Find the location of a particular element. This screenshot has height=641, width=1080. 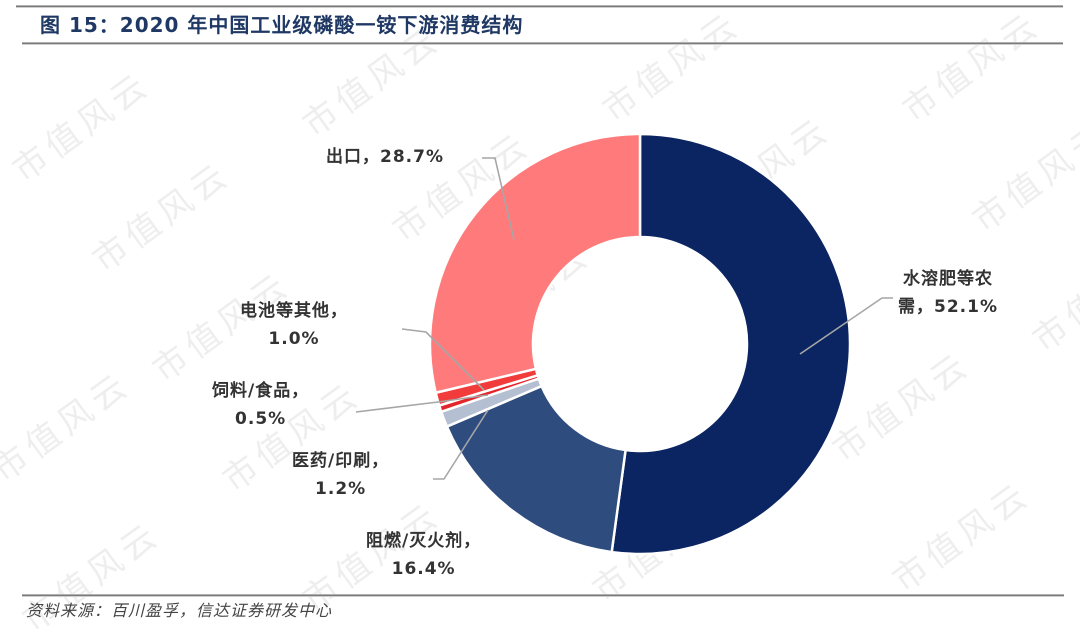

leader-line-pharma is located at coordinates (461, 444).